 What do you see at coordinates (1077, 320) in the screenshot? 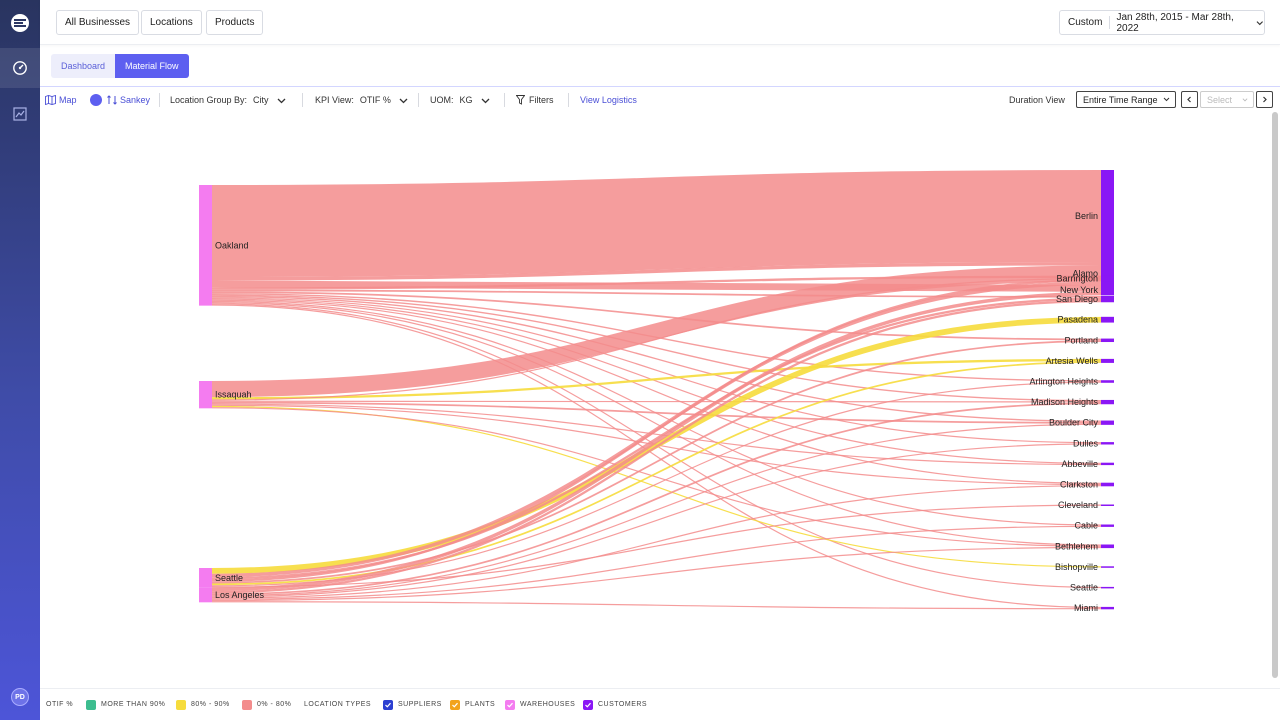
I see `target-node-label: Pasadena` at bounding box center [1077, 320].